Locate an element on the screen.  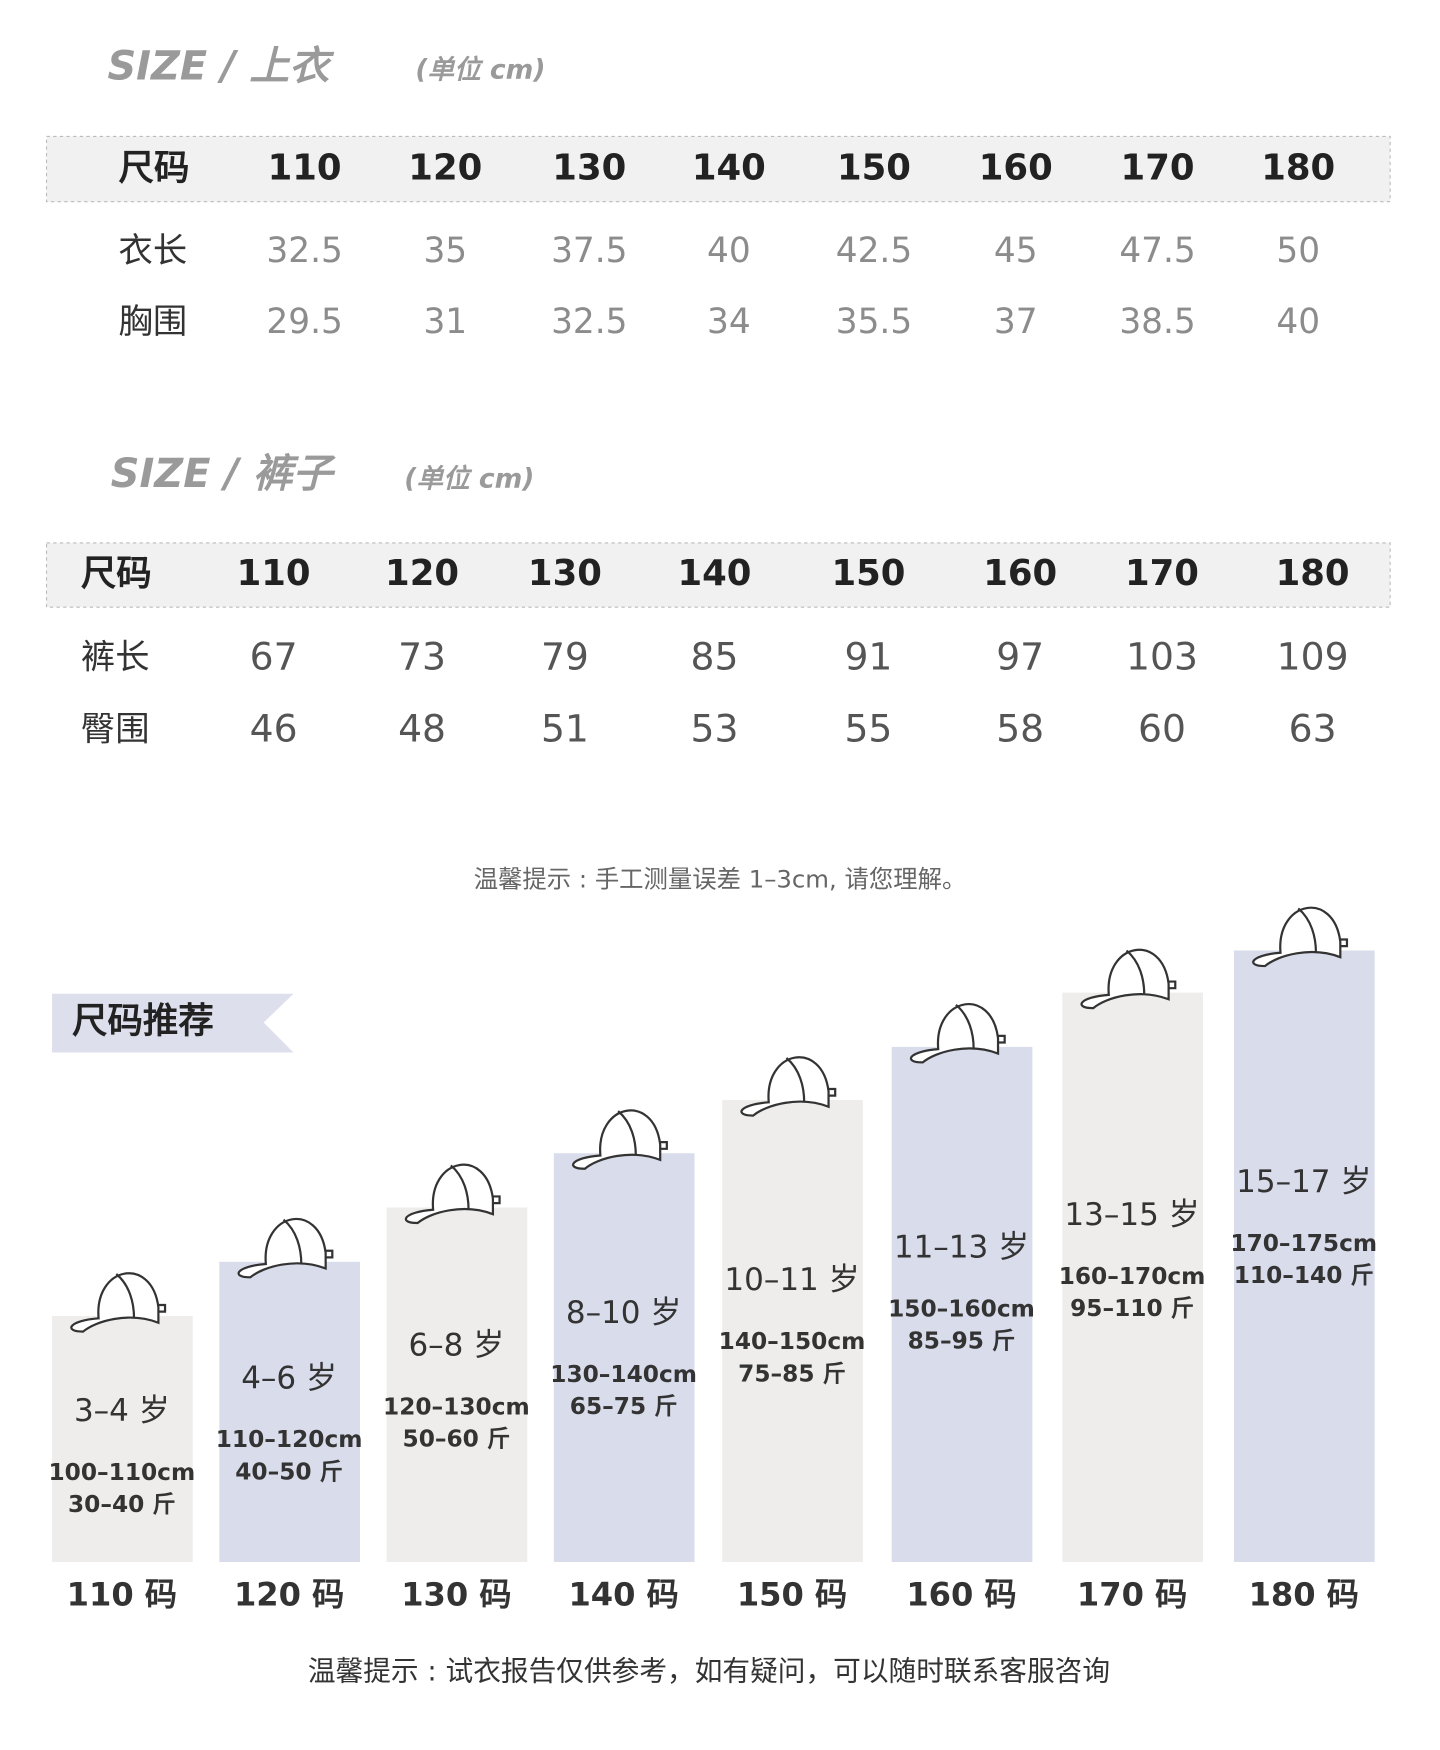
weight-range: 50–60 斤 is located at coordinates (457, 1439).